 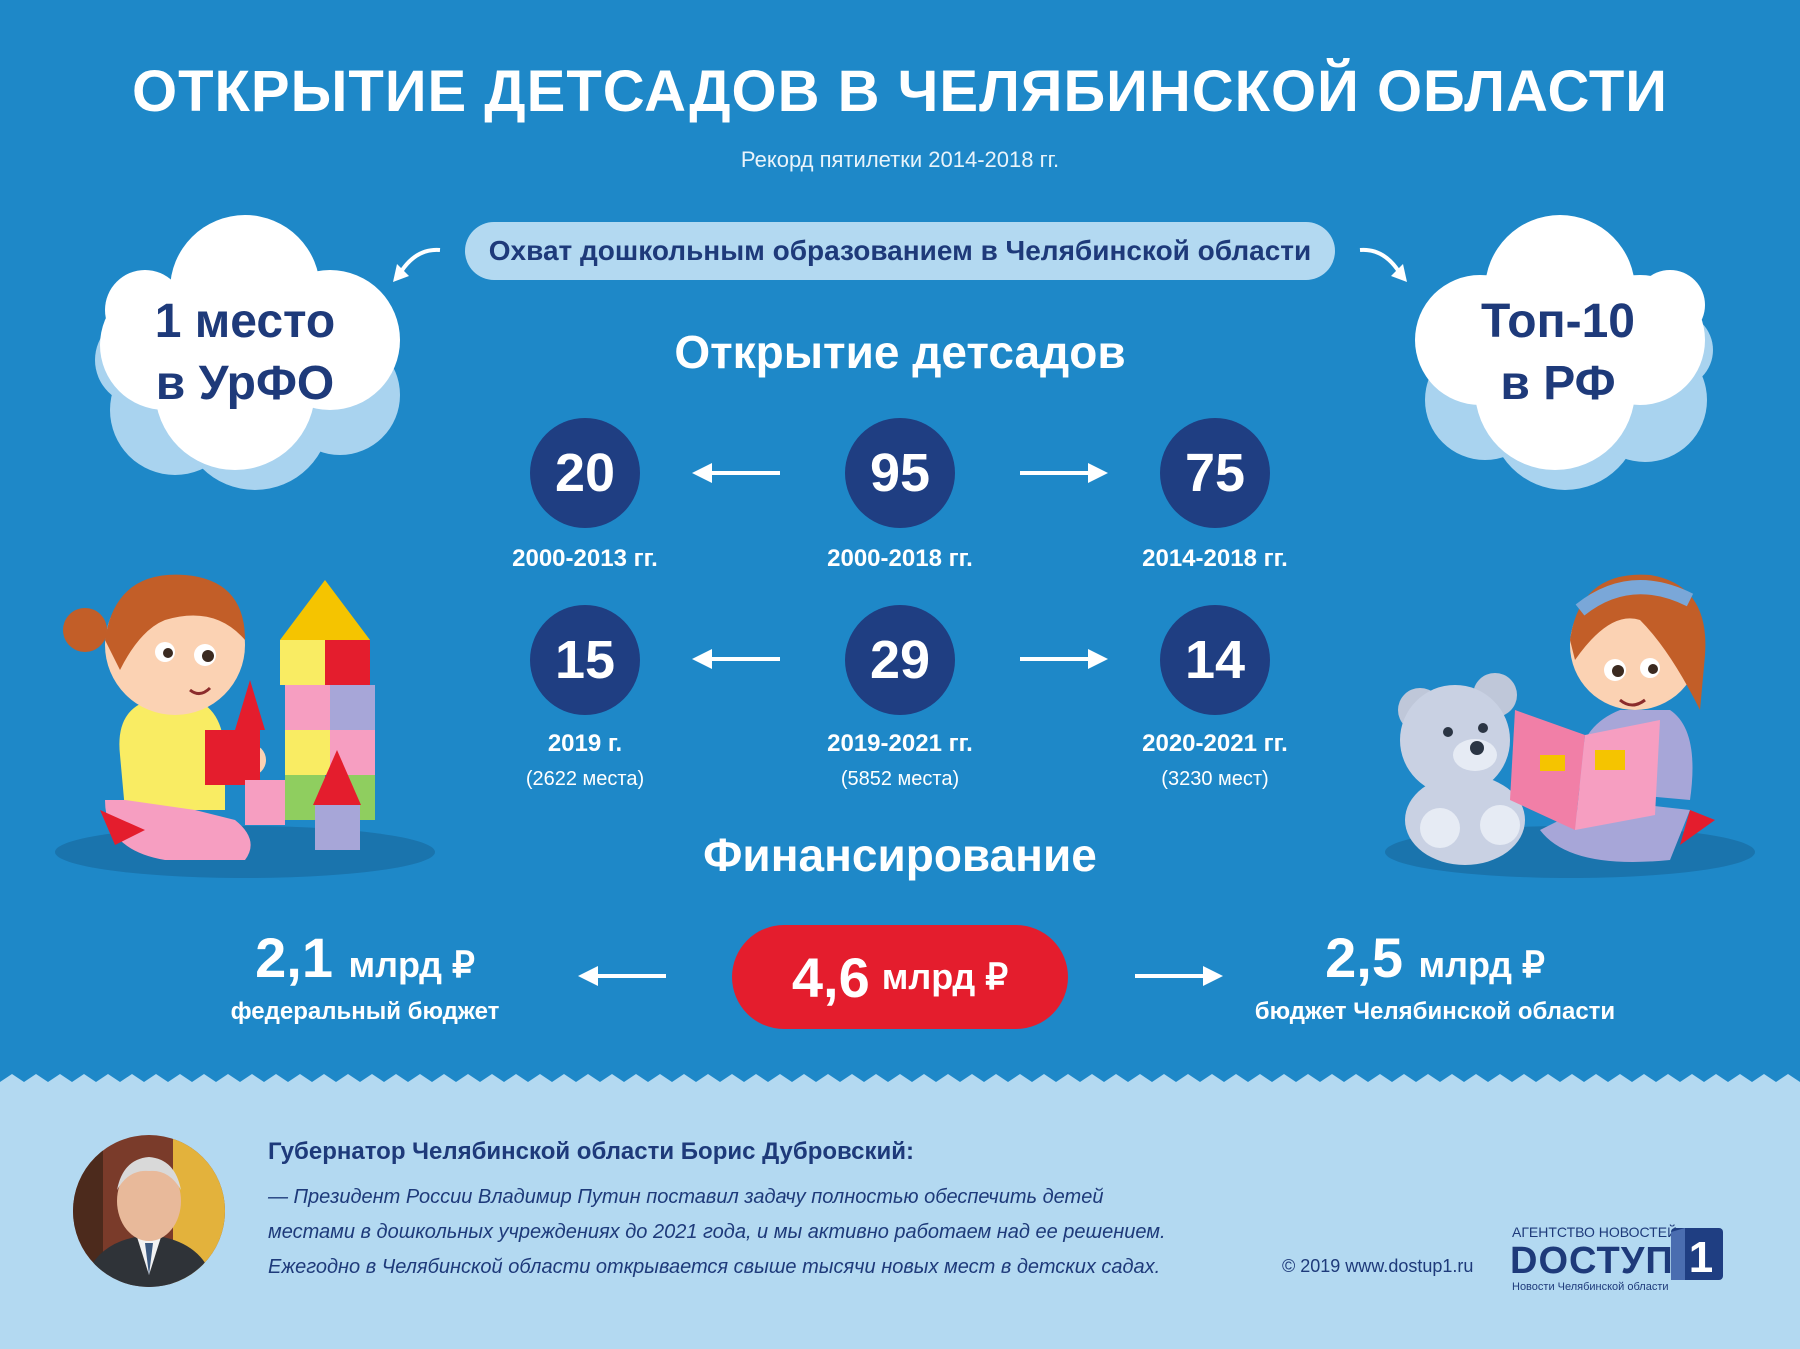 I want to click on stat-circle: 29, so click(x=900, y=660).